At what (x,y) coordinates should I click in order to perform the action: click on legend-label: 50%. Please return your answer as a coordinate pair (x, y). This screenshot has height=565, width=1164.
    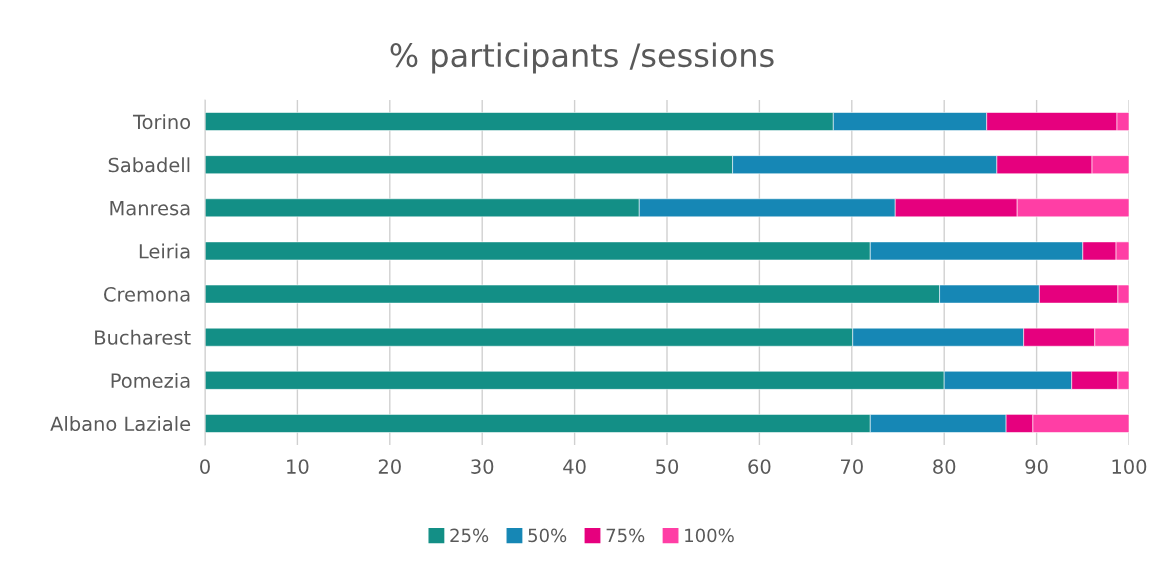
    Looking at the image, I should click on (547, 535).